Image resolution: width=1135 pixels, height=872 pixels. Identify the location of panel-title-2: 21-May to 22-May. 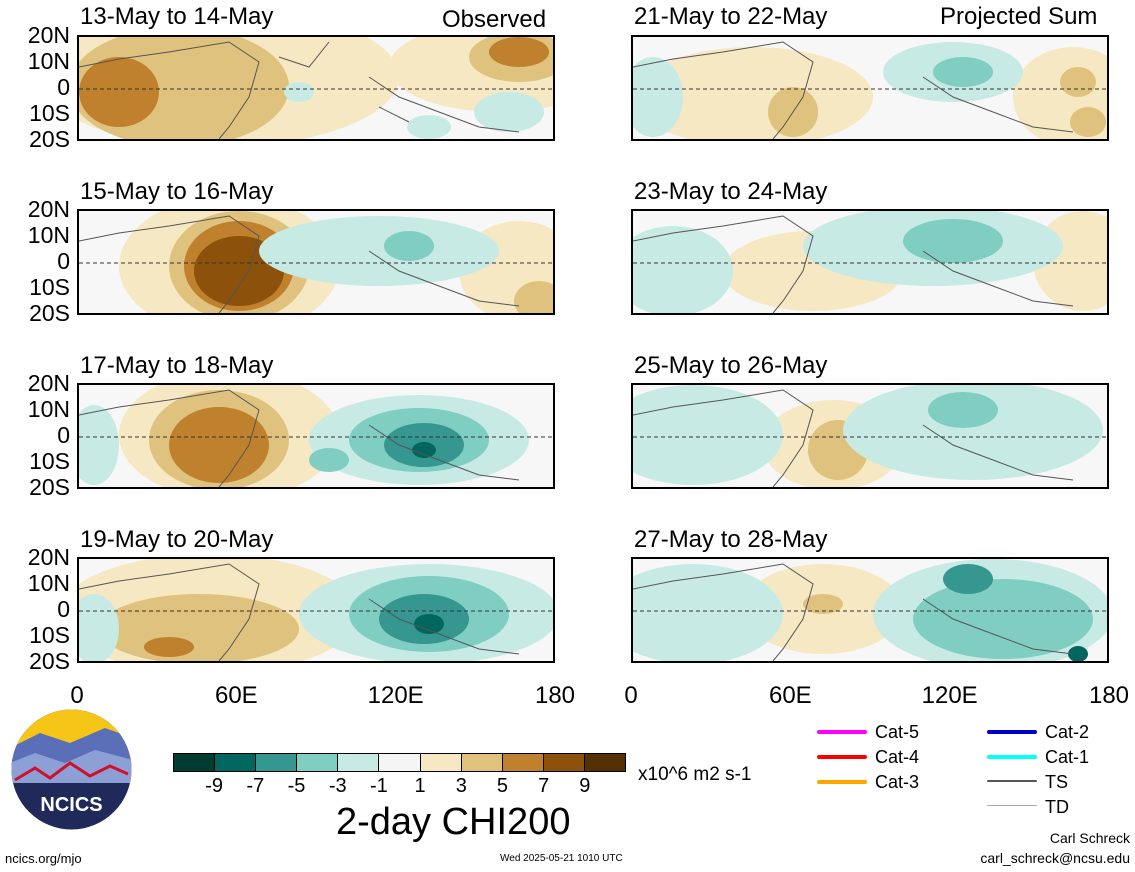
(731, 16).